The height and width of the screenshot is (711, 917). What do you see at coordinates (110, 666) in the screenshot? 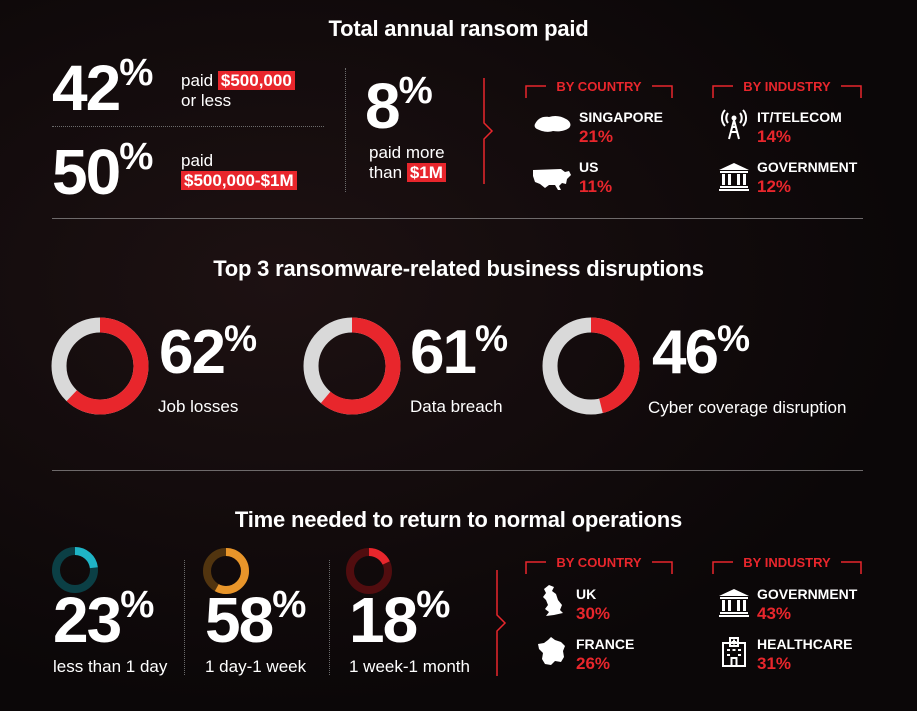
I see `recovery-label: less than 1 day` at bounding box center [110, 666].